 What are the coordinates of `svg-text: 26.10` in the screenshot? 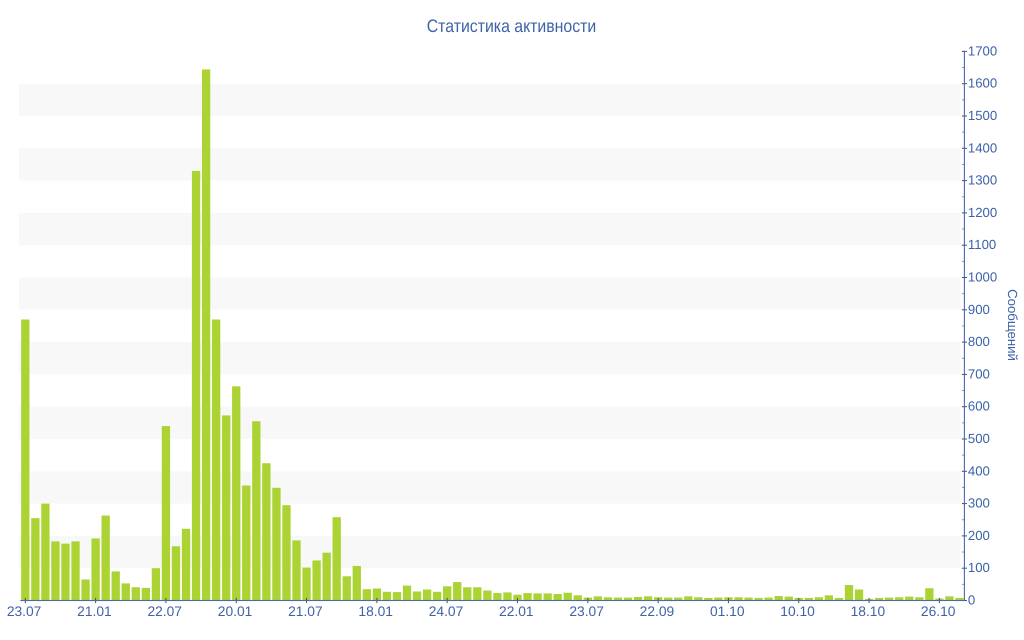 It's located at (938, 611).